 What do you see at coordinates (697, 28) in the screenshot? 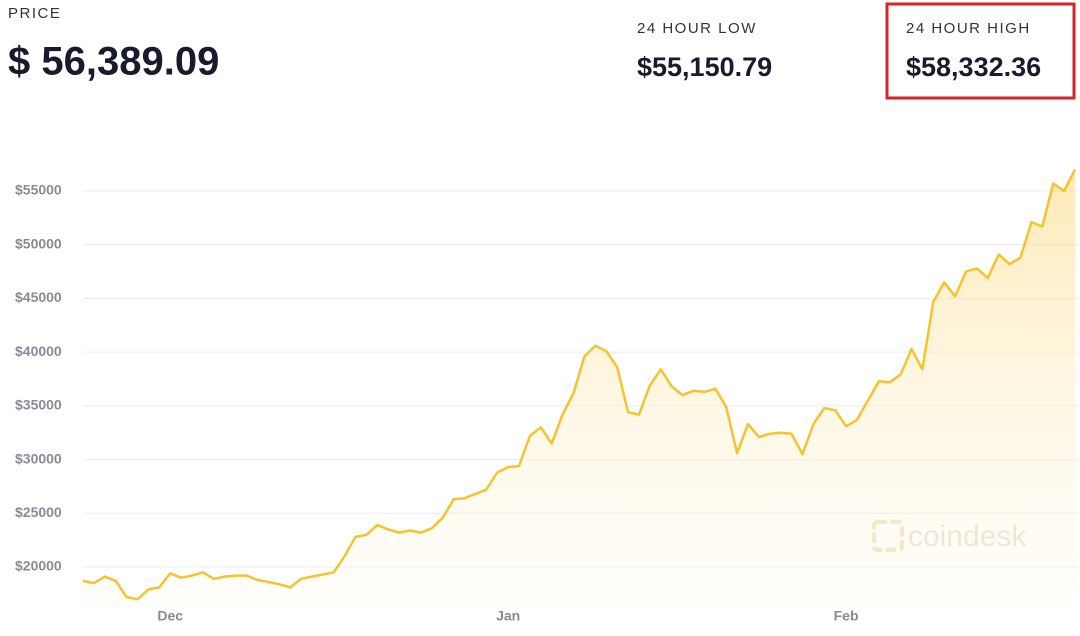
I see `low-label: 24 HOUR LOW` at bounding box center [697, 28].